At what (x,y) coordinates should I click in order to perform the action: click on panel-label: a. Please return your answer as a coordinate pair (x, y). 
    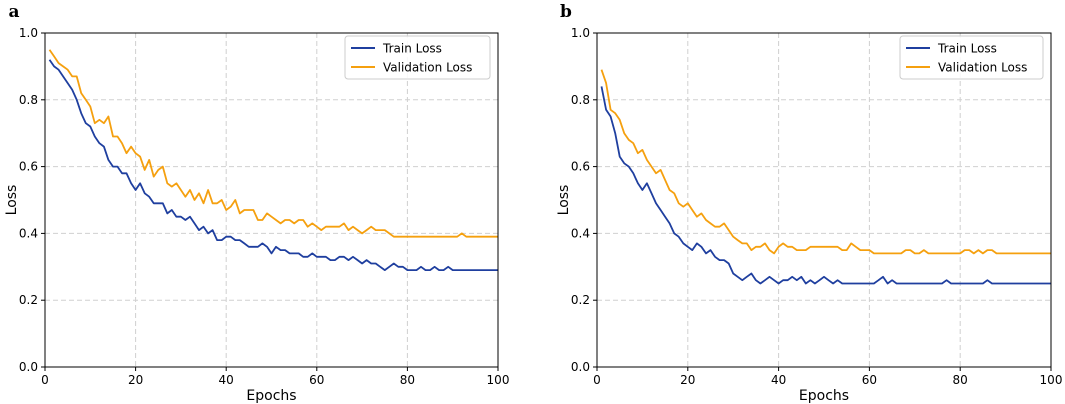
    Looking at the image, I should click on (13, 12).